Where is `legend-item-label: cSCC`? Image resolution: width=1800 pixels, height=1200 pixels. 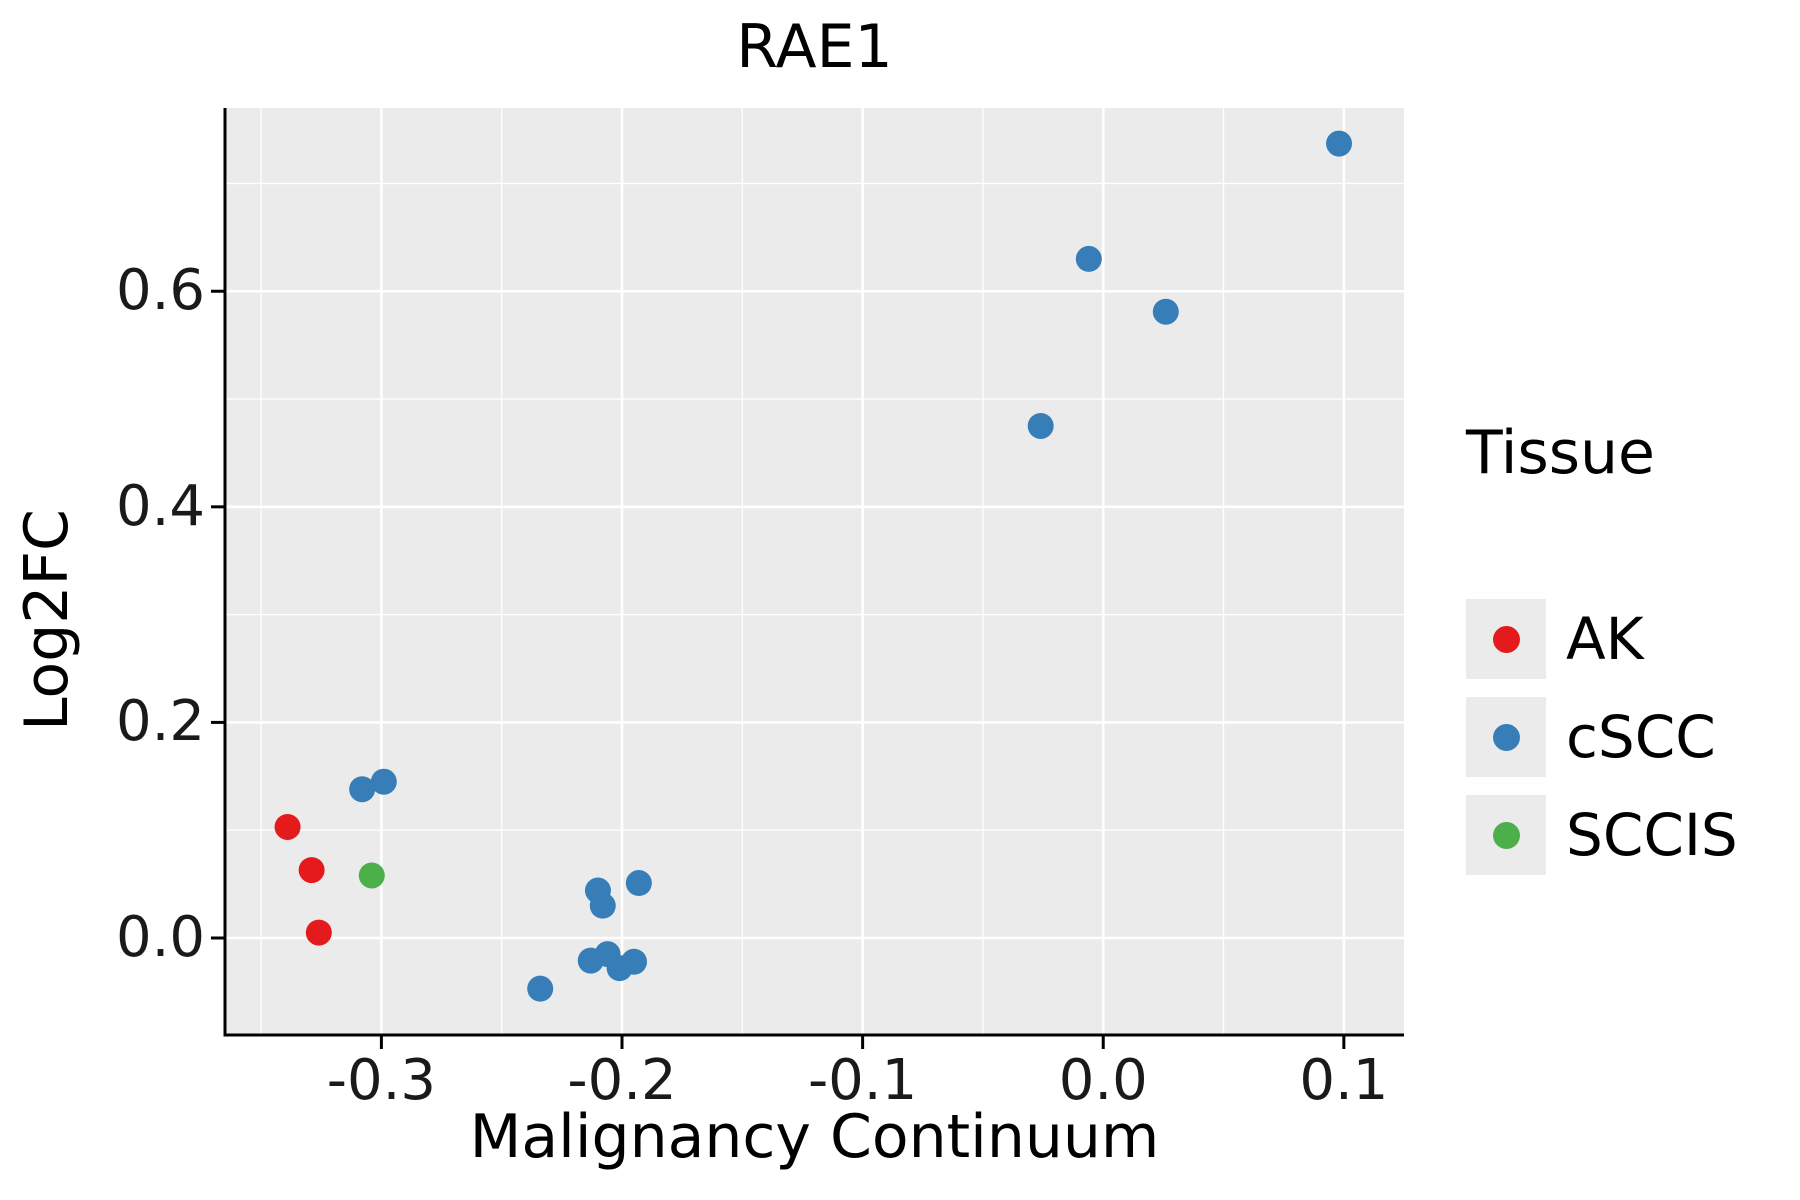 legend-item-label: cSCC is located at coordinates (1641, 737).